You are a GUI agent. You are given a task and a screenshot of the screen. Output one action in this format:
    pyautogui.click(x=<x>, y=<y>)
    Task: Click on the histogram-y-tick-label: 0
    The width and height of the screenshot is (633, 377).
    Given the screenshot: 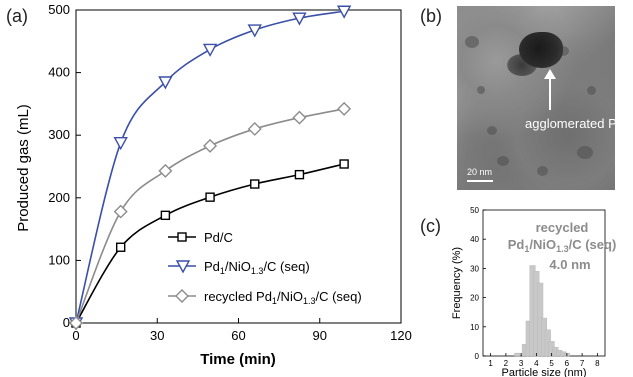 What is the action you would take?
    pyautogui.click(x=477, y=356)
    